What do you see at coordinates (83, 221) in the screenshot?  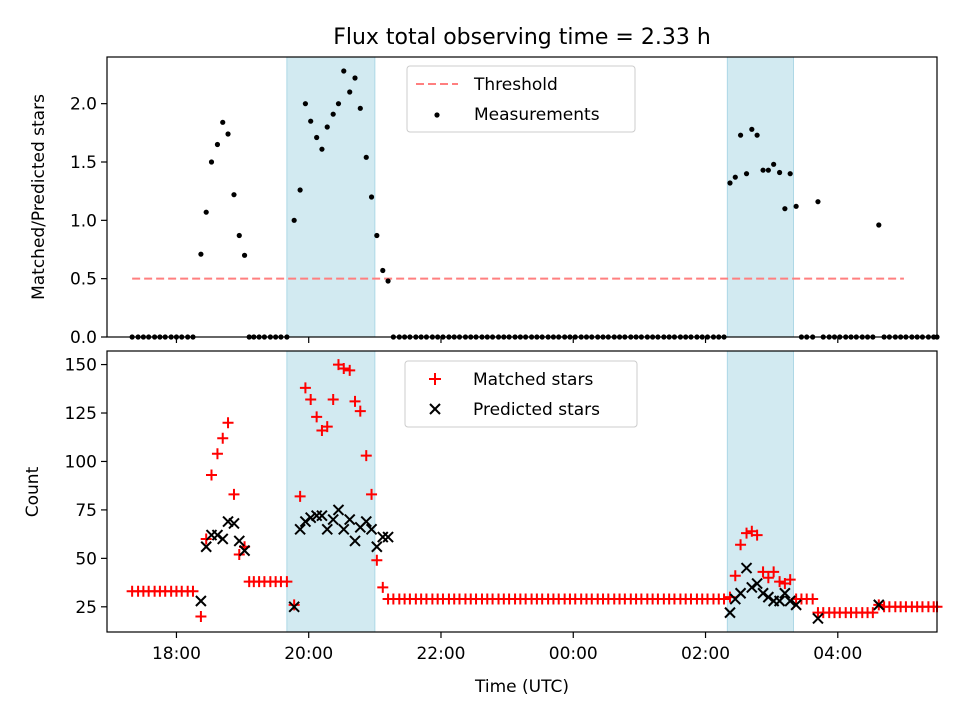 I see `top-ytick-label: 1.0` at bounding box center [83, 221].